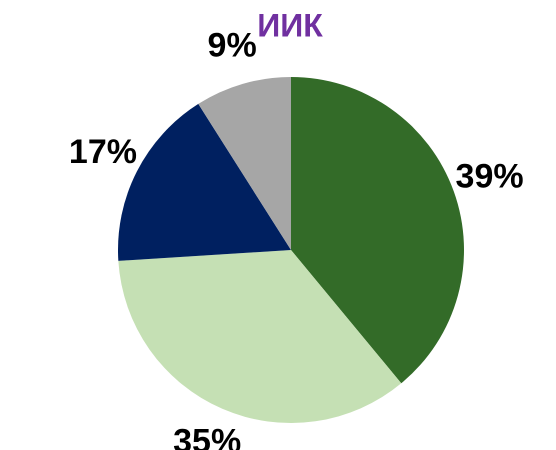  What do you see at coordinates (490, 176) in the screenshot?
I see `data-label: 39%` at bounding box center [490, 176].